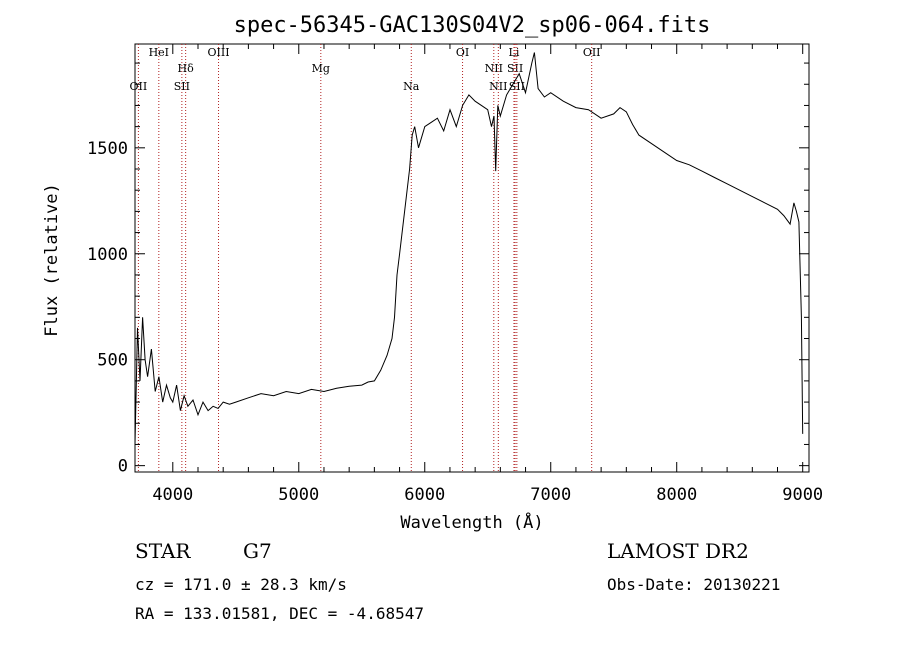 The image size is (900, 649). I want to click on line-label-hδ: Hδ, so click(186, 68).